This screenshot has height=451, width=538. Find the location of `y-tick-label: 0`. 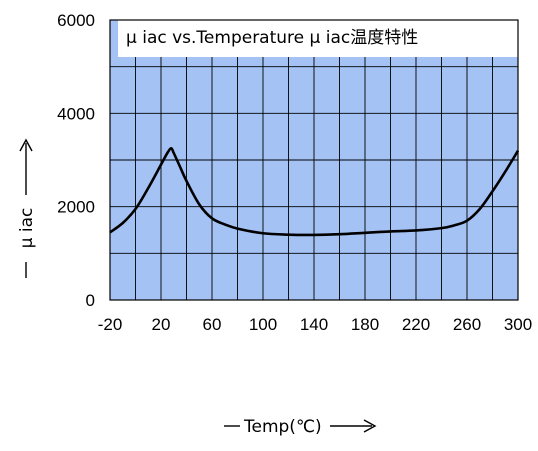

y-tick-label: 0 is located at coordinates (90, 300).